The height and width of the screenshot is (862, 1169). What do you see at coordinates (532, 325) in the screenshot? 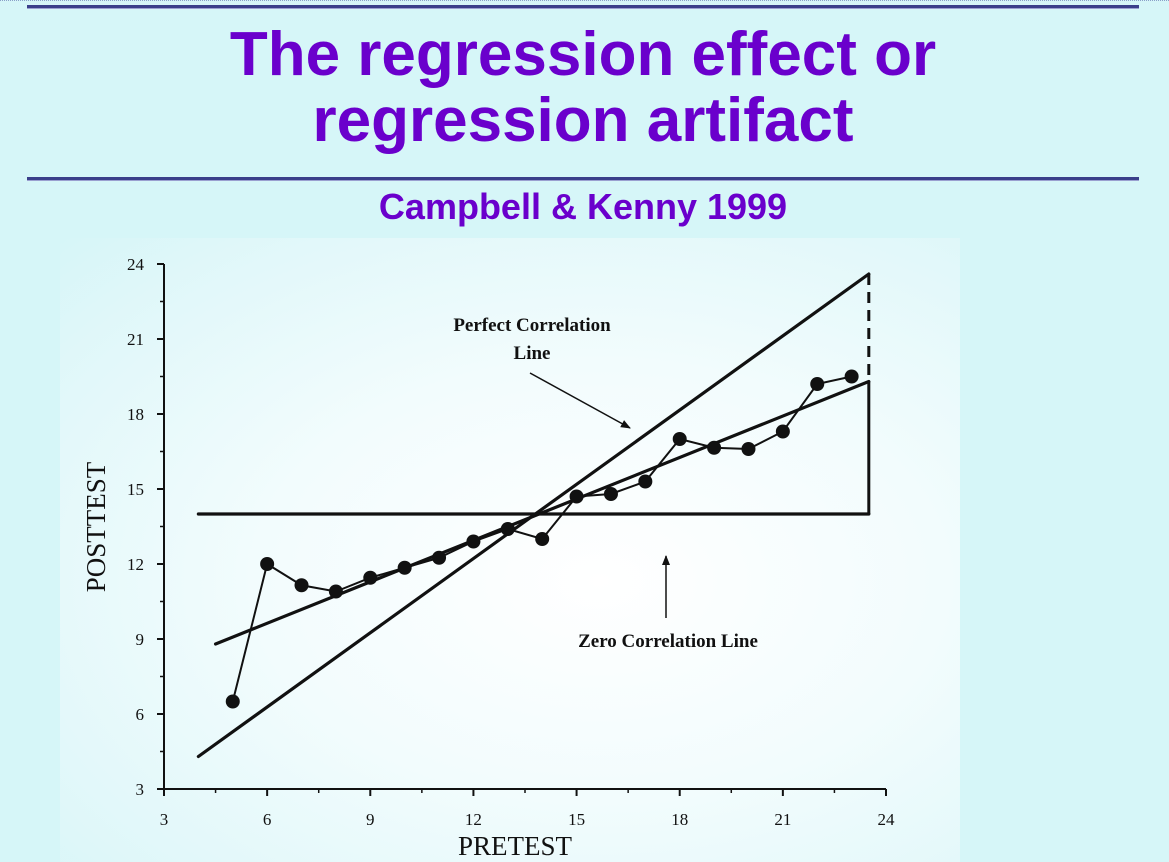
I see `perfect-correlation-label: Perfect Correlation` at bounding box center [532, 325].